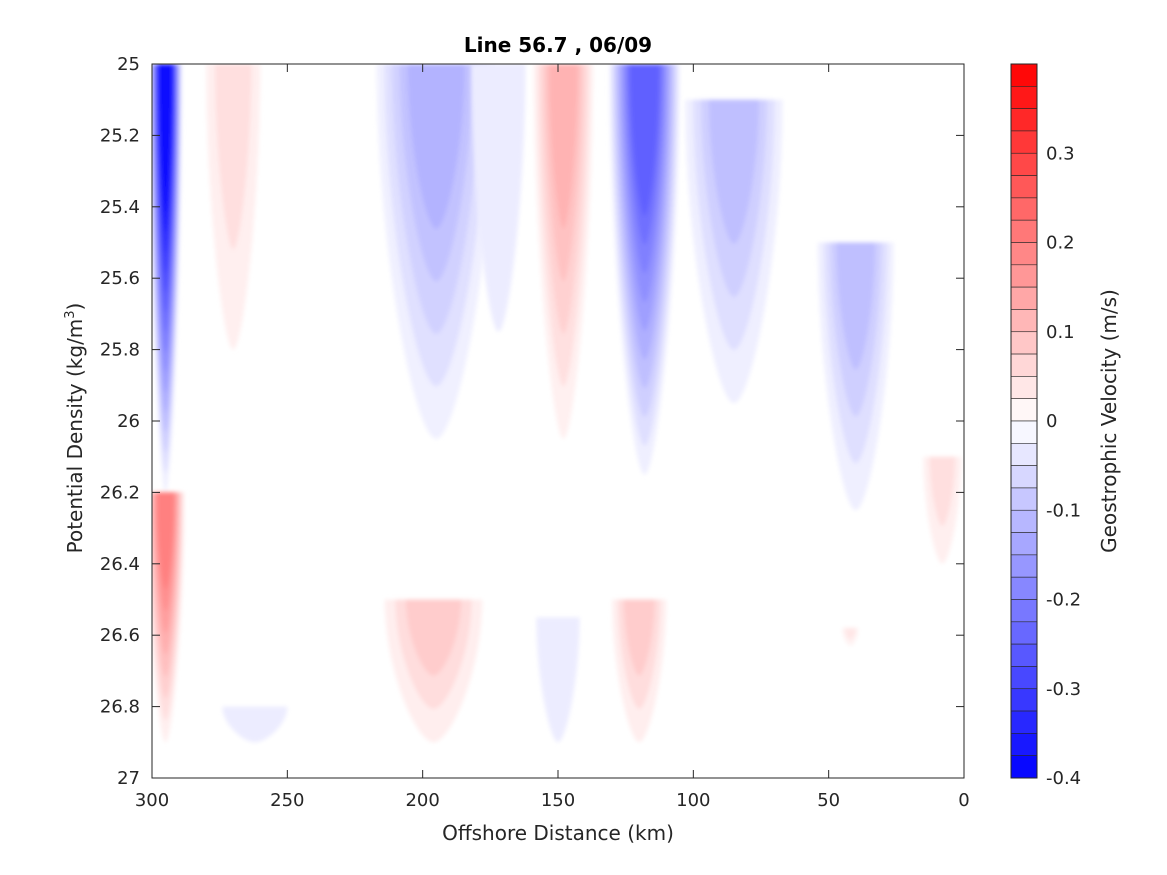  I want to click on colorbar-tick-label: 0.3, so click(1060, 153).